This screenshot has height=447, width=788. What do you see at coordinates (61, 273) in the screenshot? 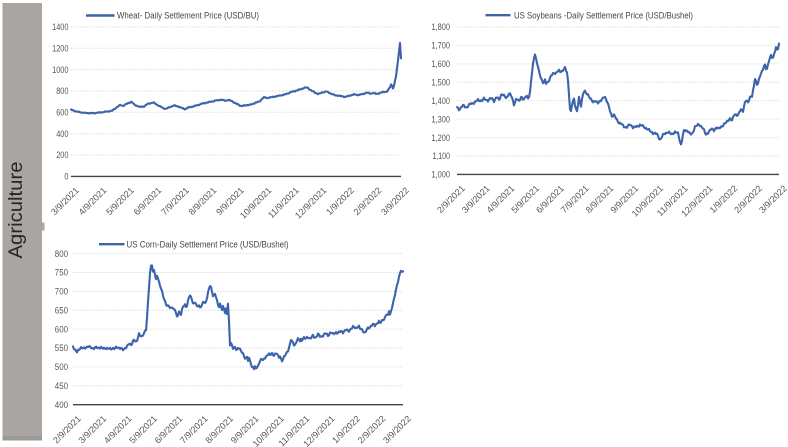
I see `svg-text: 750` at bounding box center [61, 273].